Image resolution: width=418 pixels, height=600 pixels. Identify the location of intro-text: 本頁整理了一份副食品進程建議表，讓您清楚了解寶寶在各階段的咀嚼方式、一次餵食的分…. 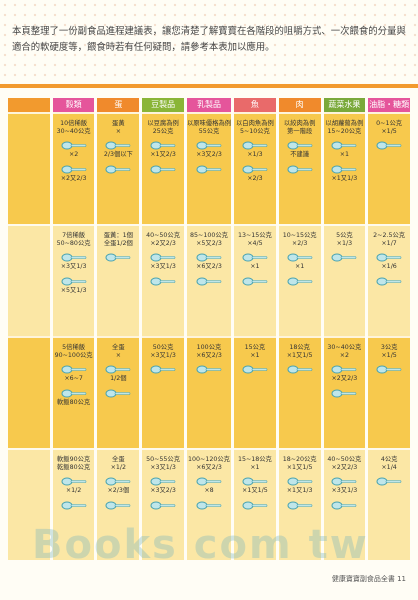
(209, 39).